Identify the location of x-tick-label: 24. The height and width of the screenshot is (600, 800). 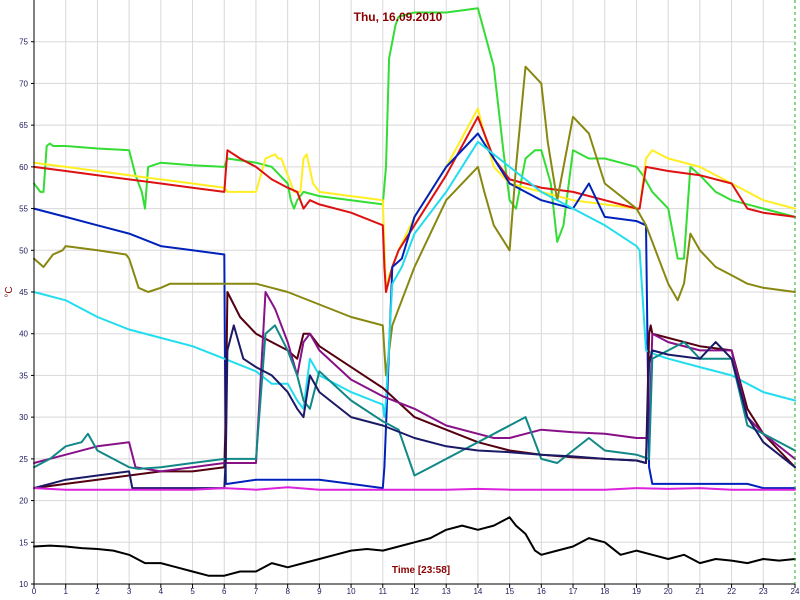
(795, 591).